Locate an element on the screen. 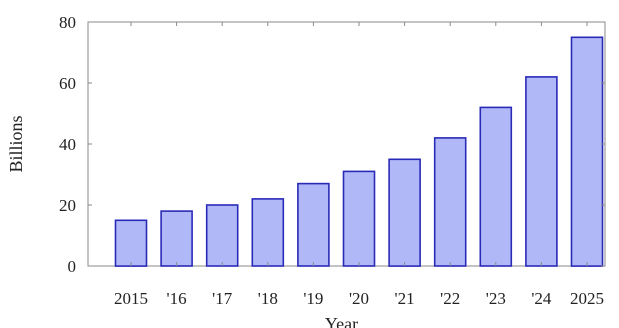  y-tick-label: 0 is located at coordinates (72, 266).